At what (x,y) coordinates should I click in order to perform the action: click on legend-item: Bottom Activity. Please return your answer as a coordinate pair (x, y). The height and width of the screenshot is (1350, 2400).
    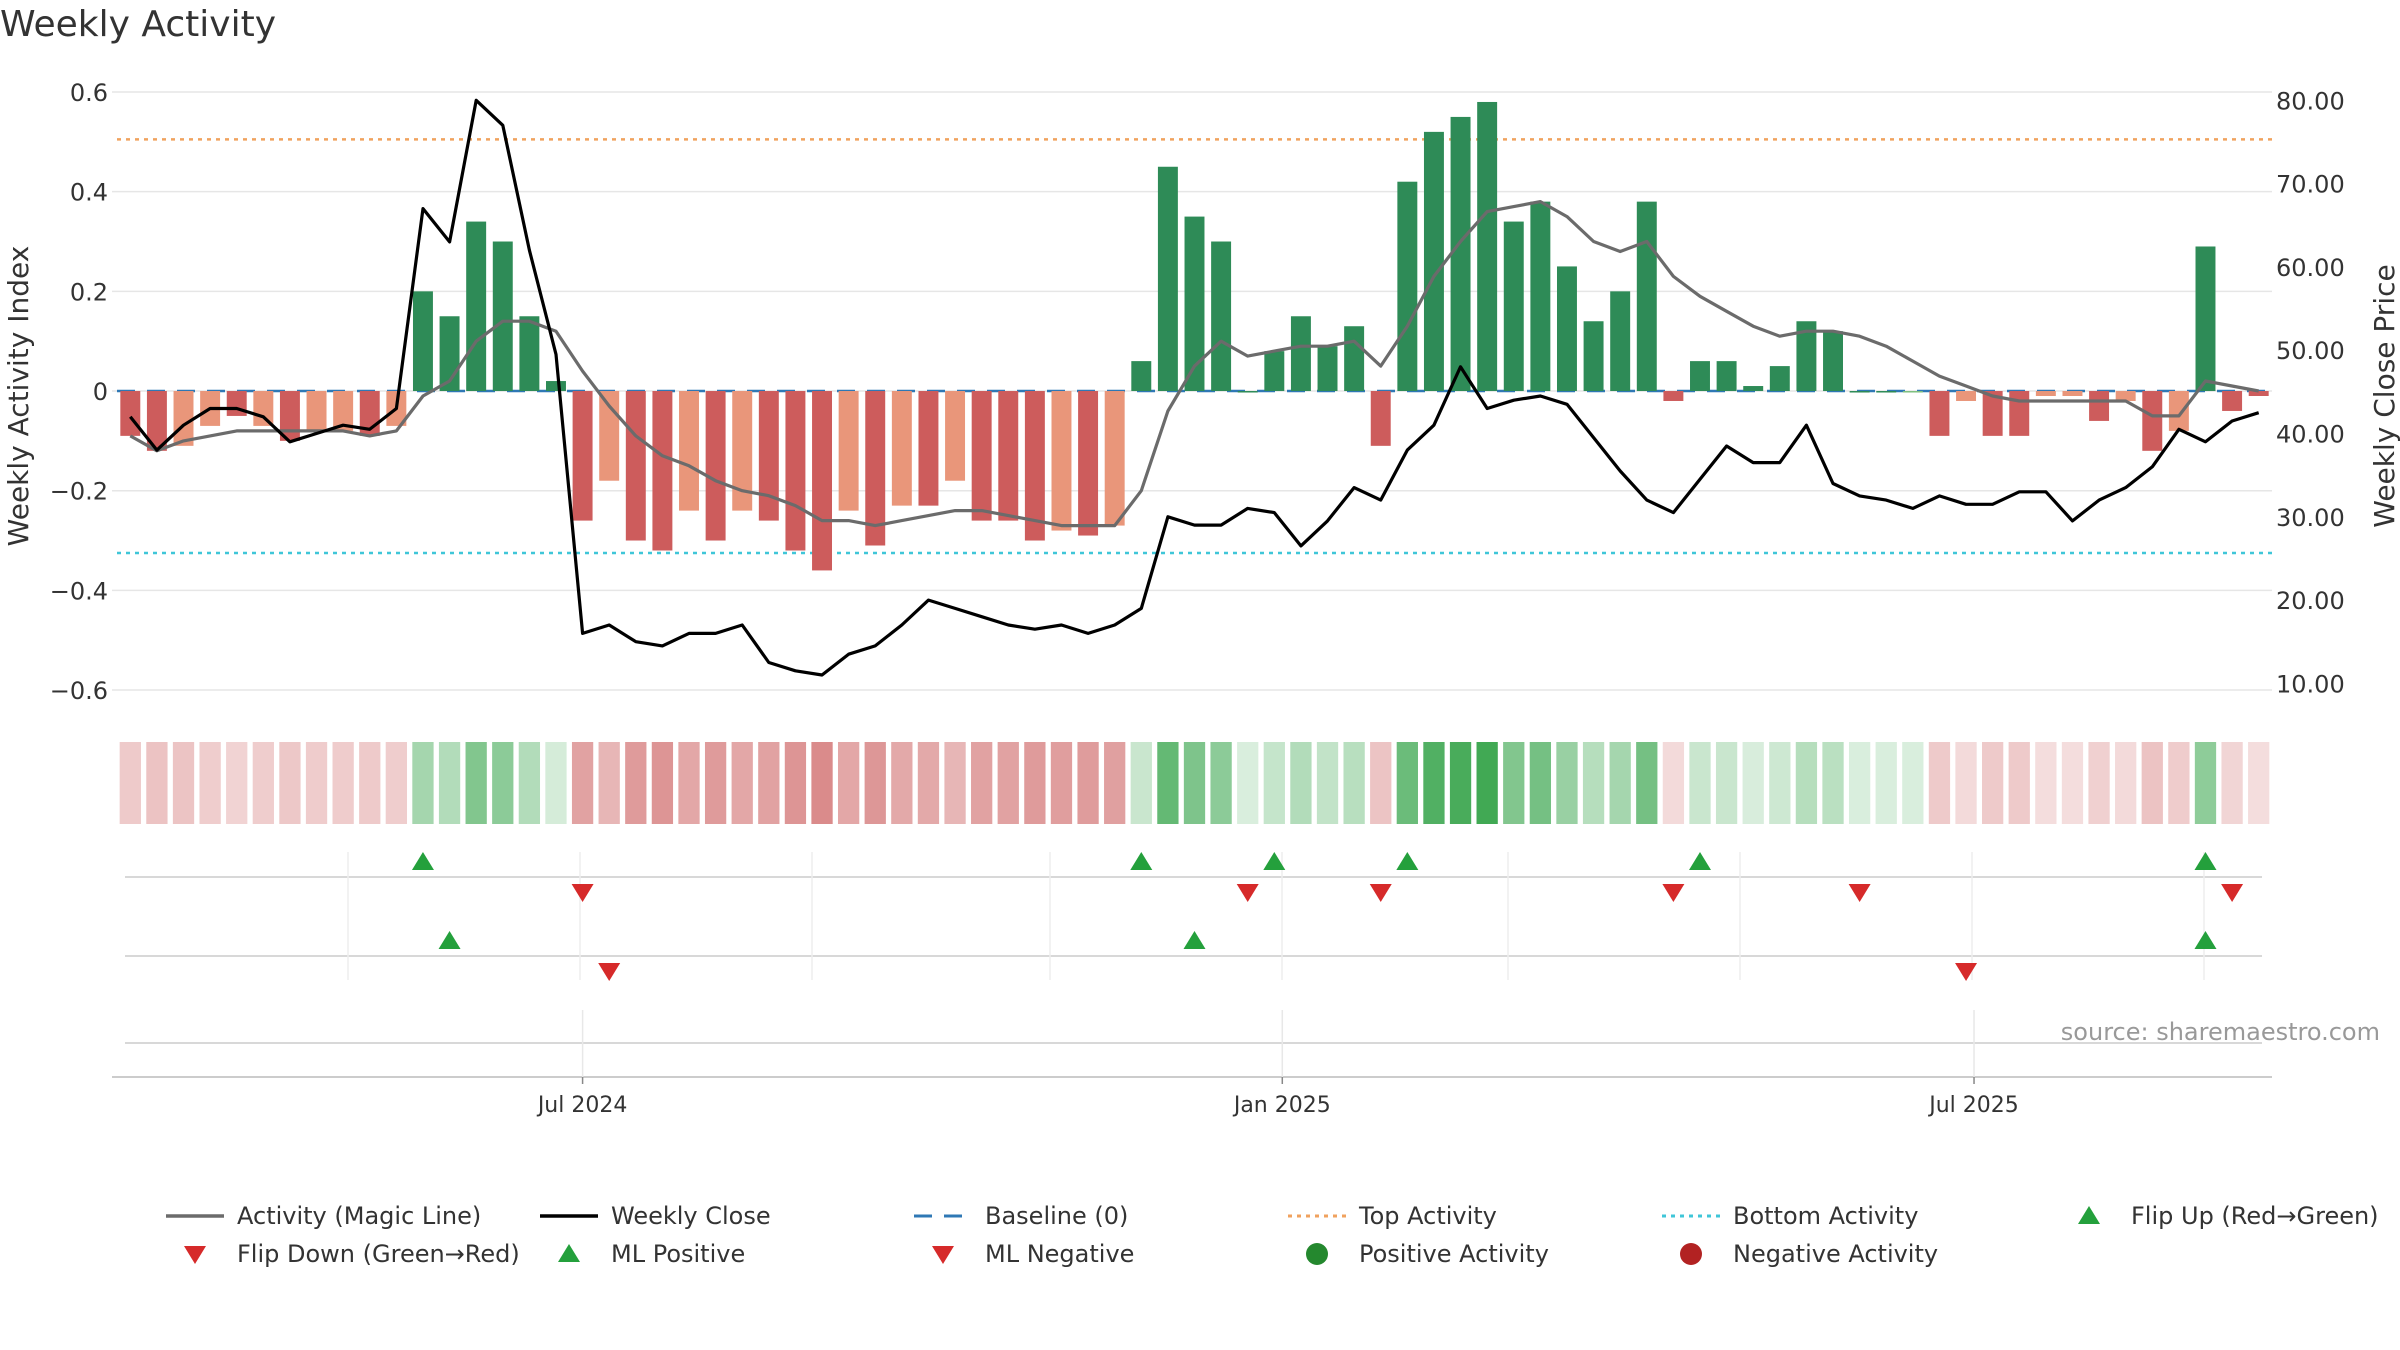
    Looking at the image, I should click on (1790, 1216).